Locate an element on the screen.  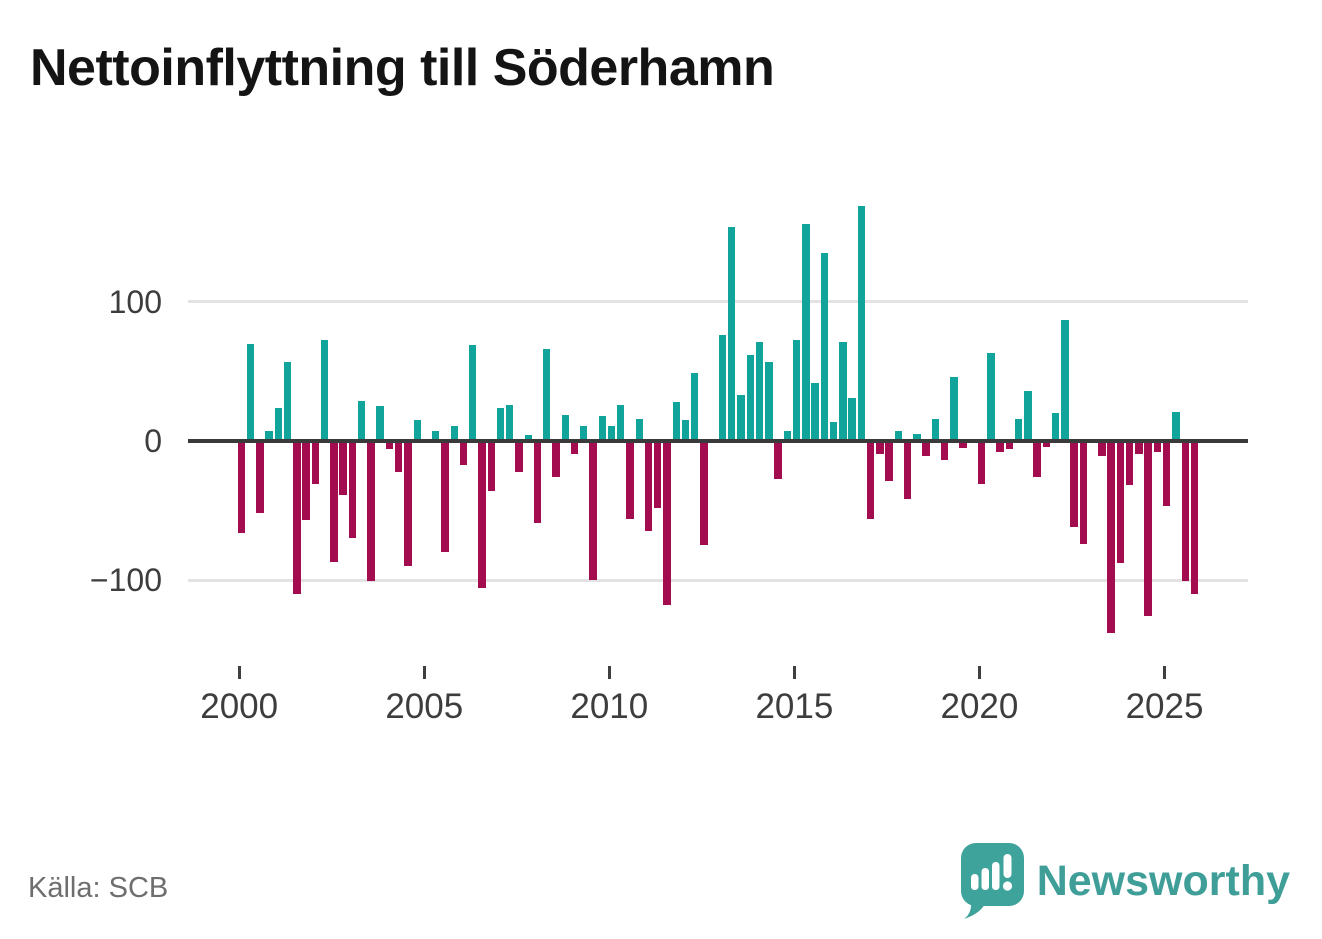
bar-2015-Q3 is located at coordinates (815, 411).